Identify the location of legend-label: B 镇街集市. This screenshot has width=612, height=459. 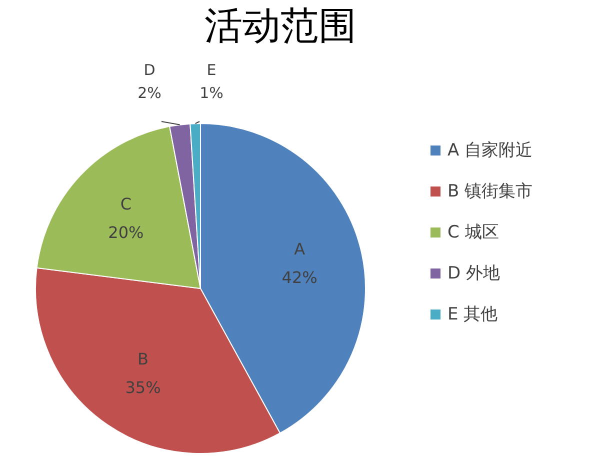
(490, 192).